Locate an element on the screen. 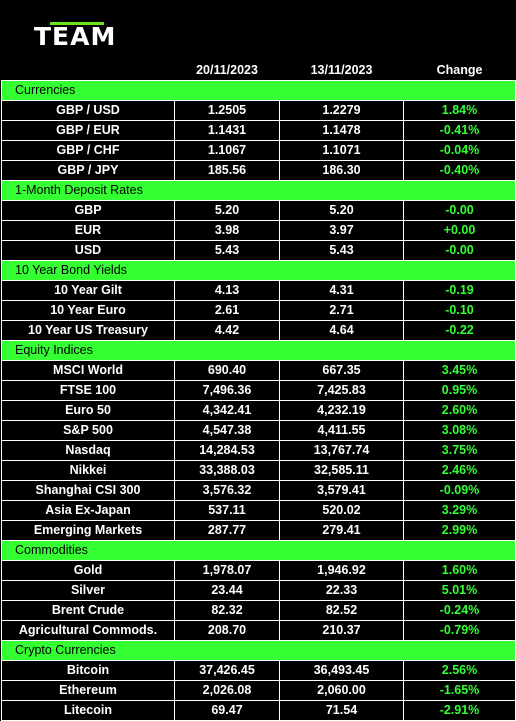  row-value-date1: 287.77 is located at coordinates (227, 530).